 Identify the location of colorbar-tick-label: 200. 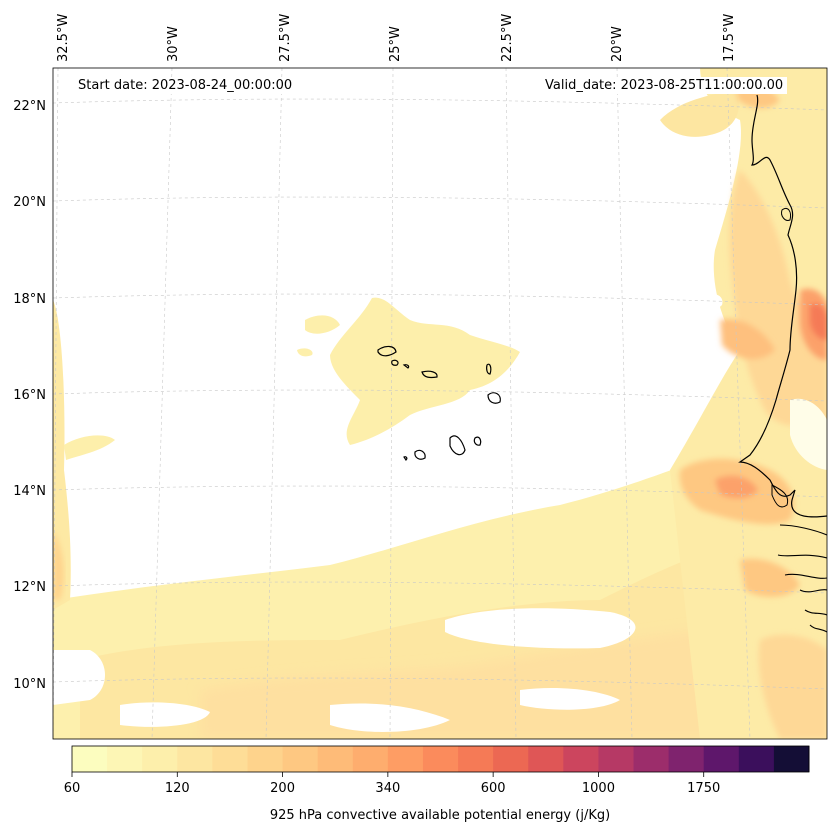
(282, 788).